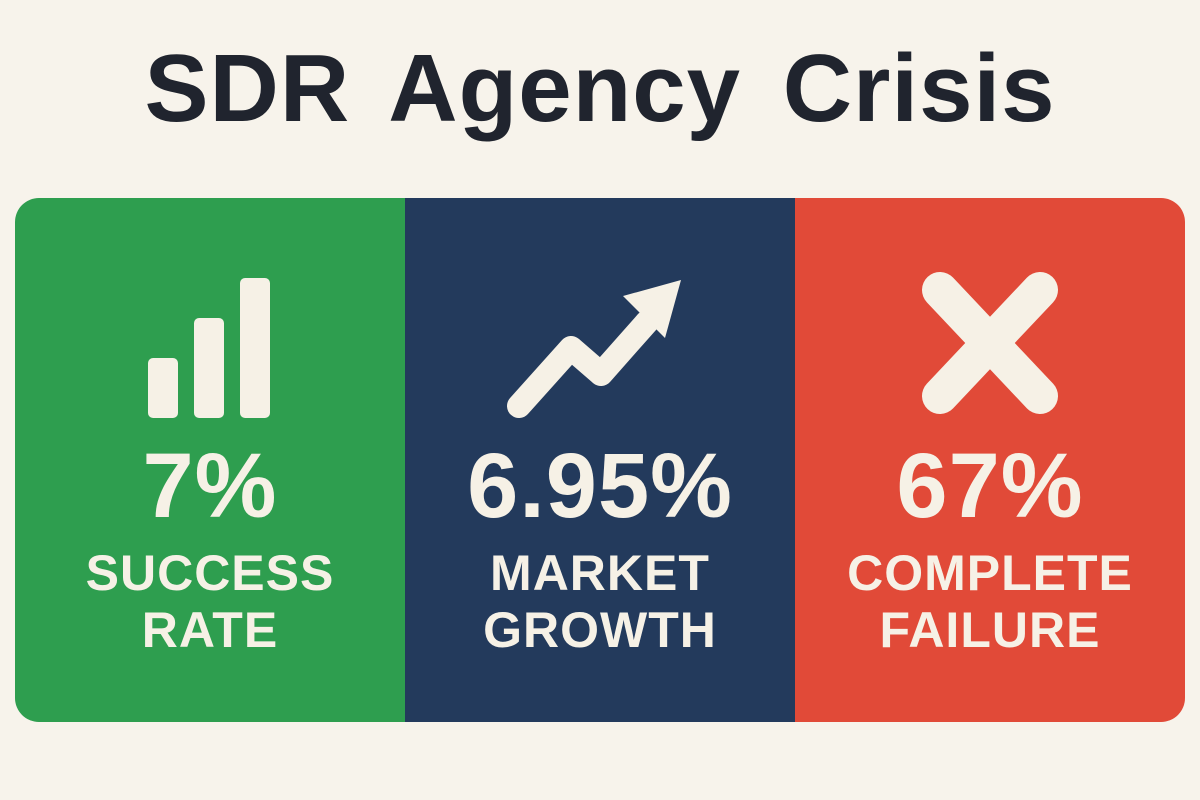  I want to click on stat-label: COMPLETE FAILURE, so click(990, 602).